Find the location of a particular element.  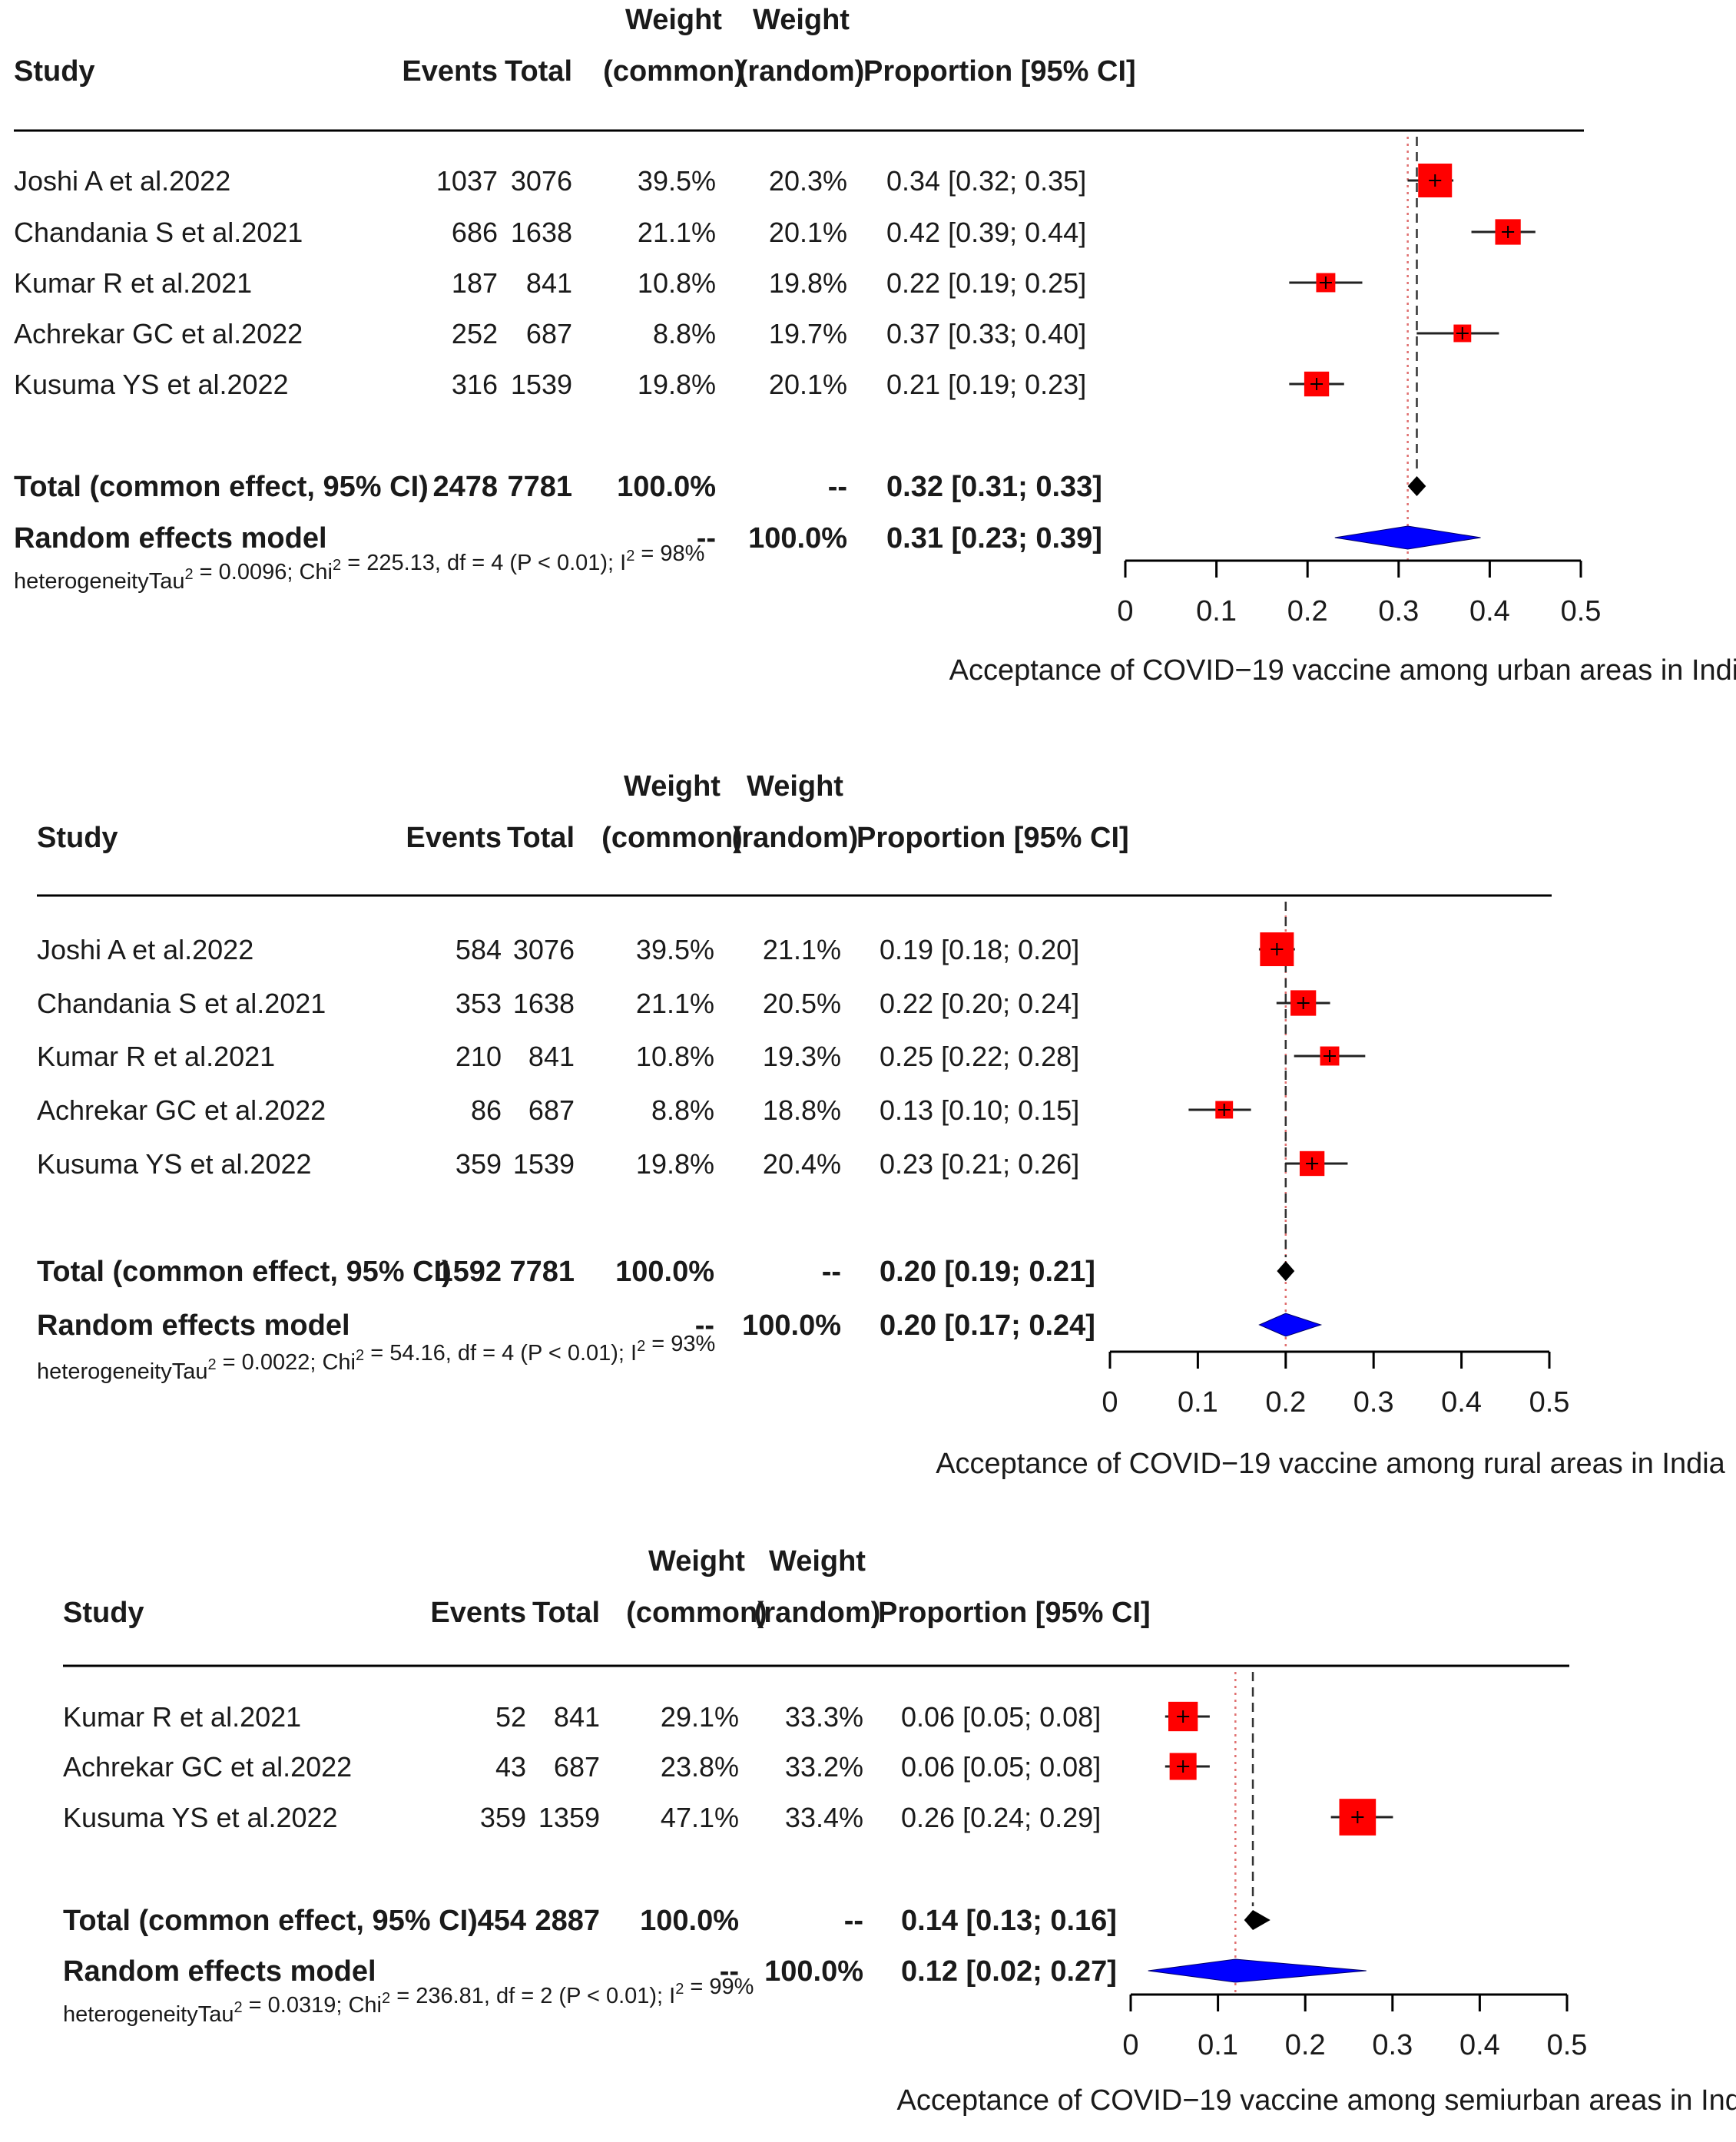

study-events: 359 is located at coordinates (503, 1817).